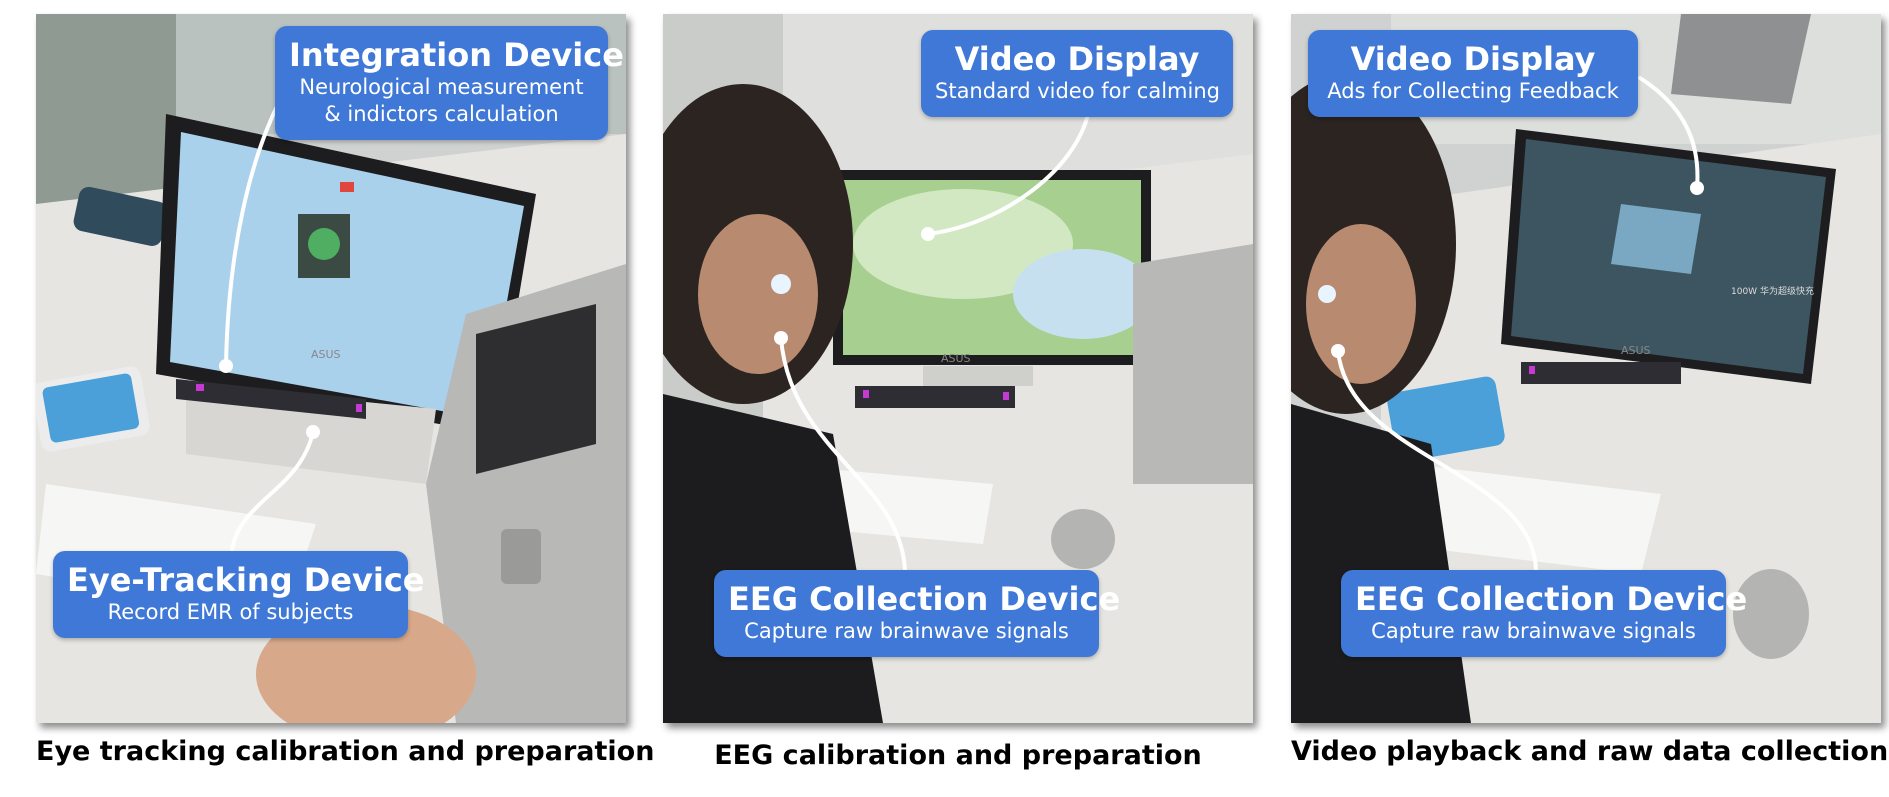 This screenshot has width=1889, height=797. Describe the element at coordinates (456, 55) in the screenshot. I see `callout-title: Integration Device` at that location.